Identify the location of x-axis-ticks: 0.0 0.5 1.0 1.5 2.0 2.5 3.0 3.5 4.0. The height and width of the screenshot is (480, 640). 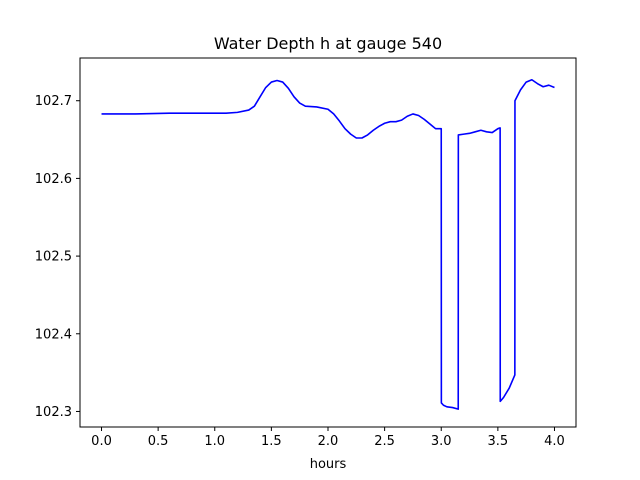
(328, 438).